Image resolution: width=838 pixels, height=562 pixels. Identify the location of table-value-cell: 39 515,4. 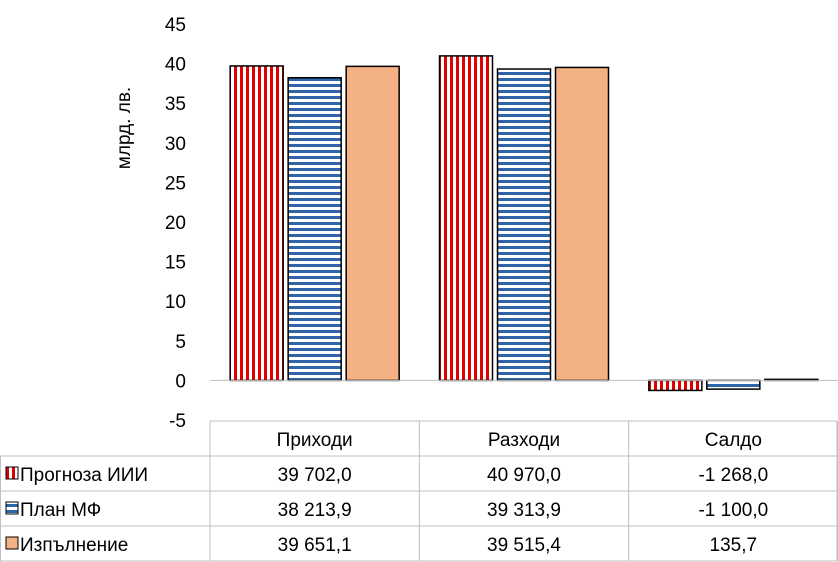
(524, 545).